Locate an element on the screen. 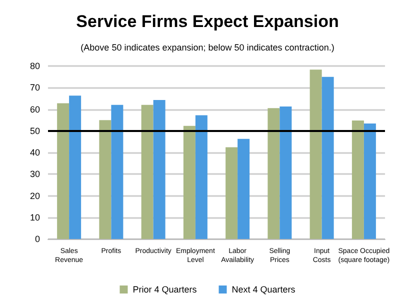  y-tick-label: 70 is located at coordinates (35, 87).